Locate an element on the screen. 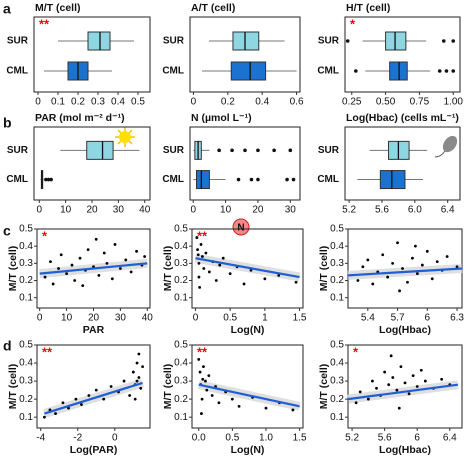 This screenshot has height=461, width=474. x-tick-label: 30 is located at coordinates (119, 210).